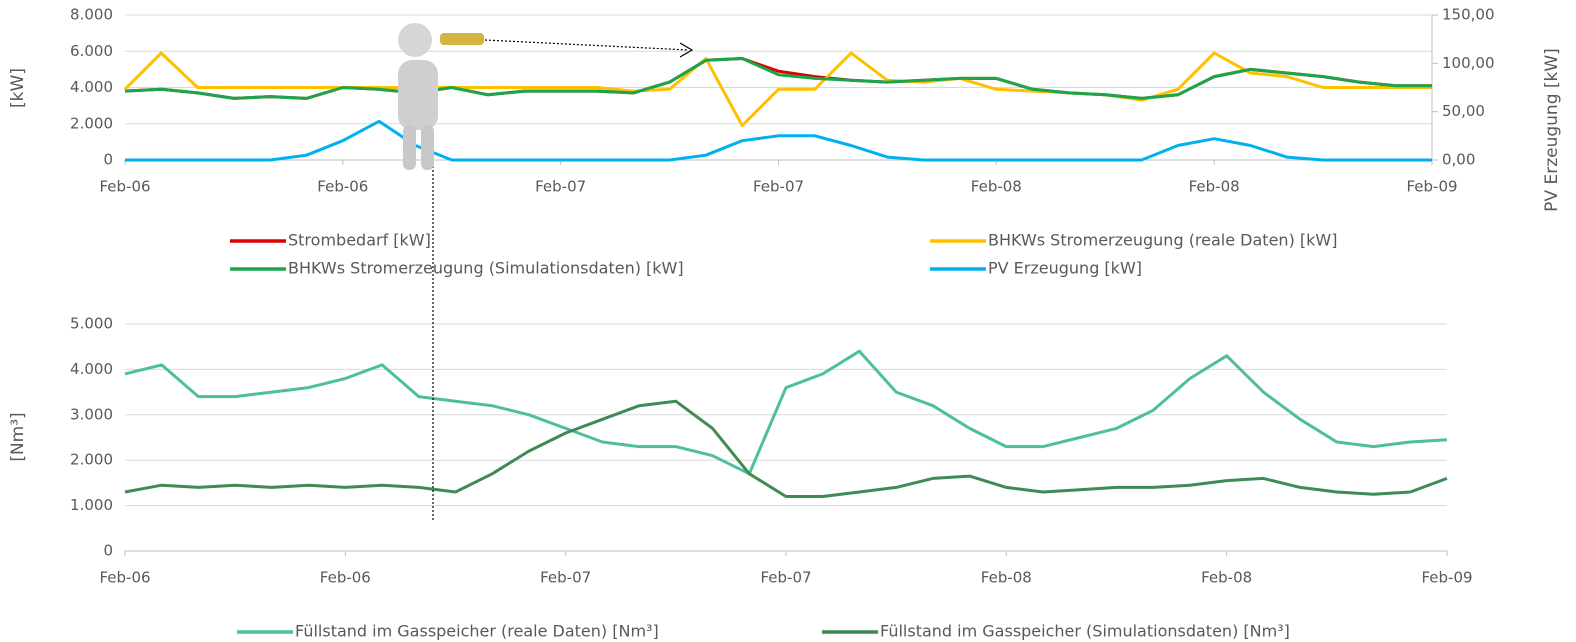 This screenshot has width=1576, height=642. Describe the element at coordinates (1463, 111) in the screenshot. I see `y2-tick-label: 50,00` at that location.